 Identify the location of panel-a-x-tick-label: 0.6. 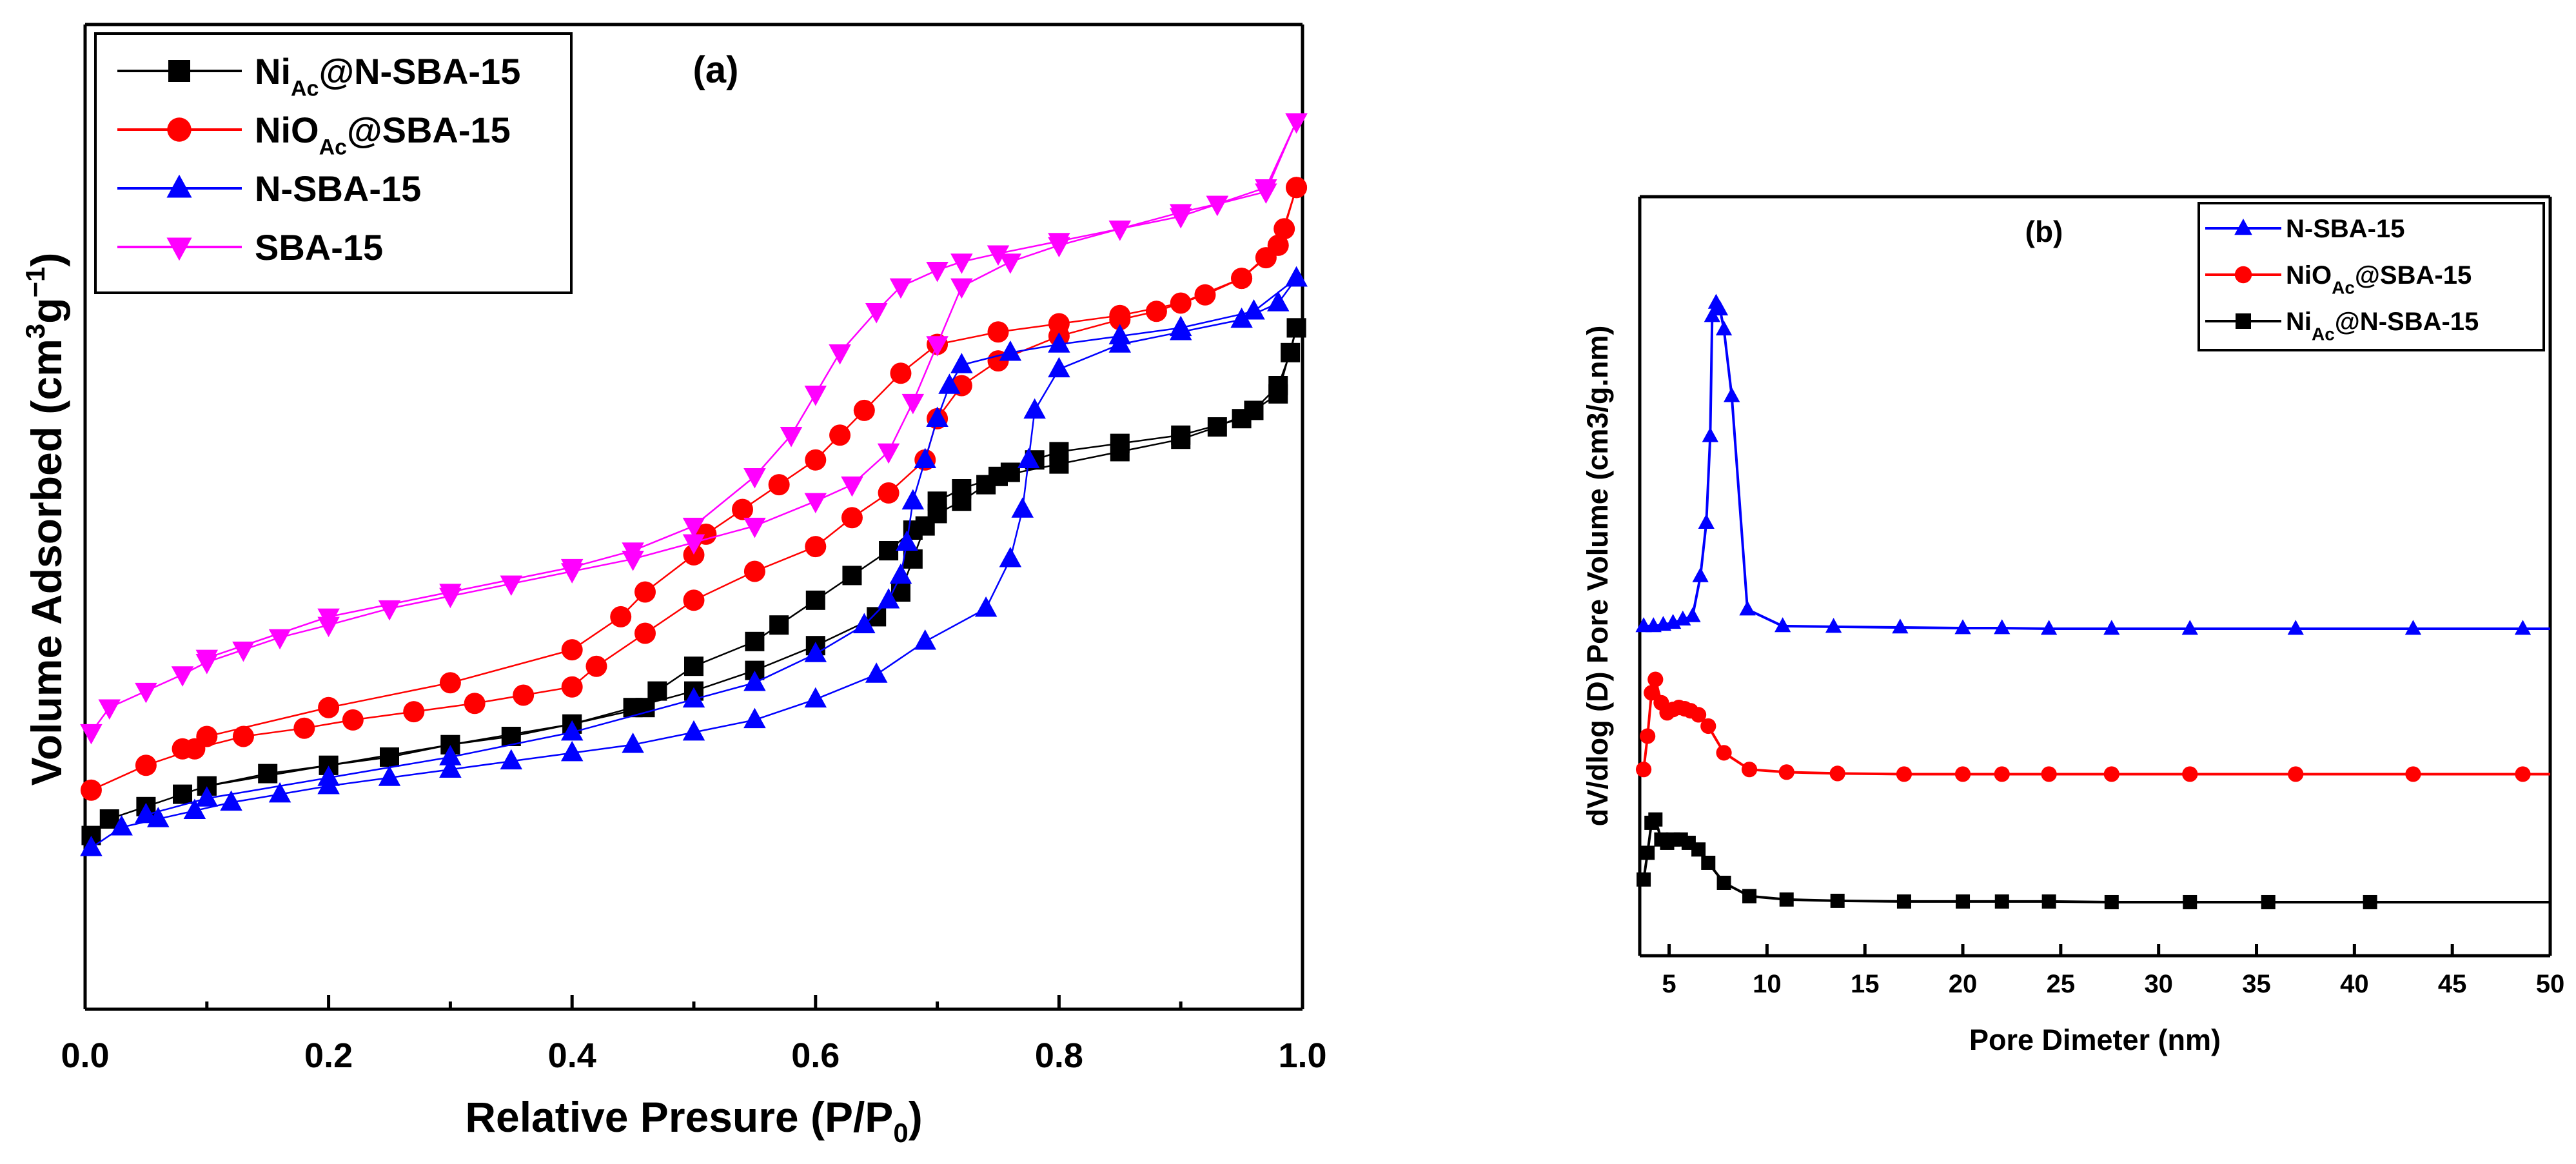
(815, 1055).